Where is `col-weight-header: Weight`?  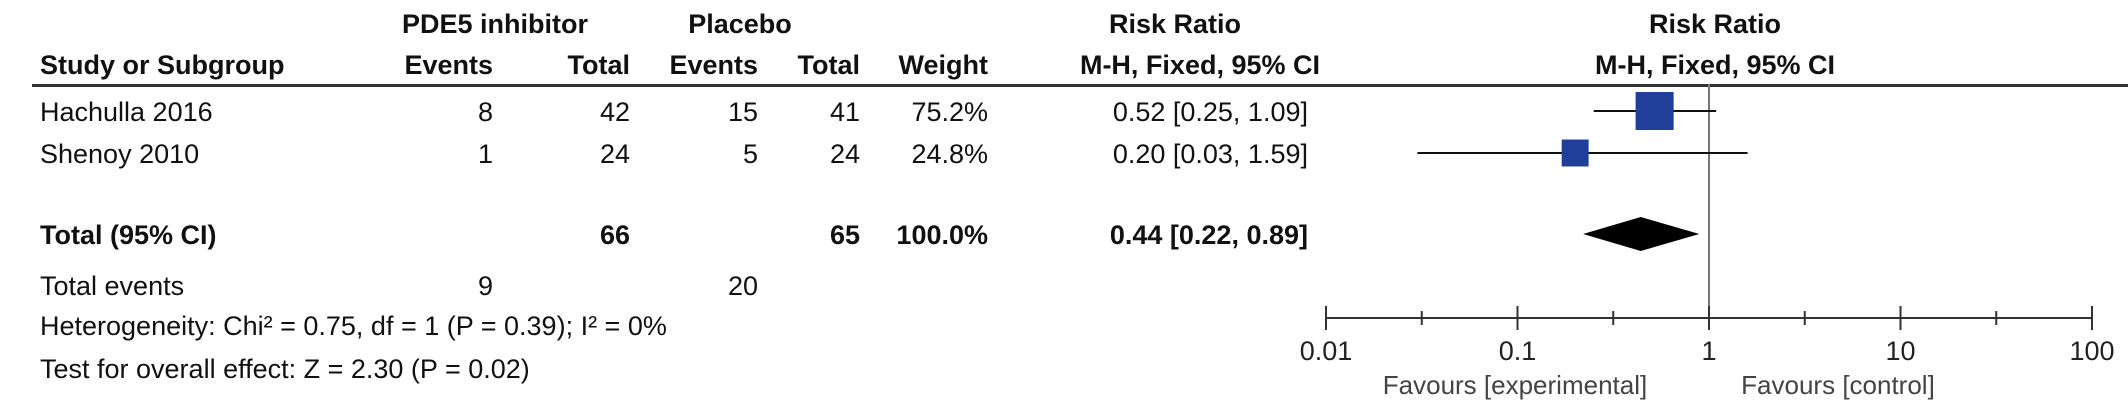
col-weight-header: Weight is located at coordinates (943, 65).